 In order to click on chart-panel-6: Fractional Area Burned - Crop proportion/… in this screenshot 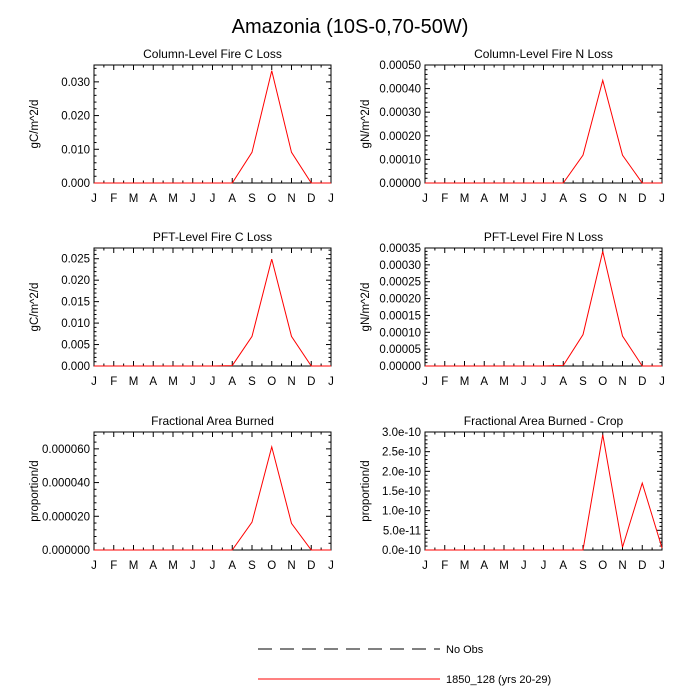, I will do `click(512, 493)`.